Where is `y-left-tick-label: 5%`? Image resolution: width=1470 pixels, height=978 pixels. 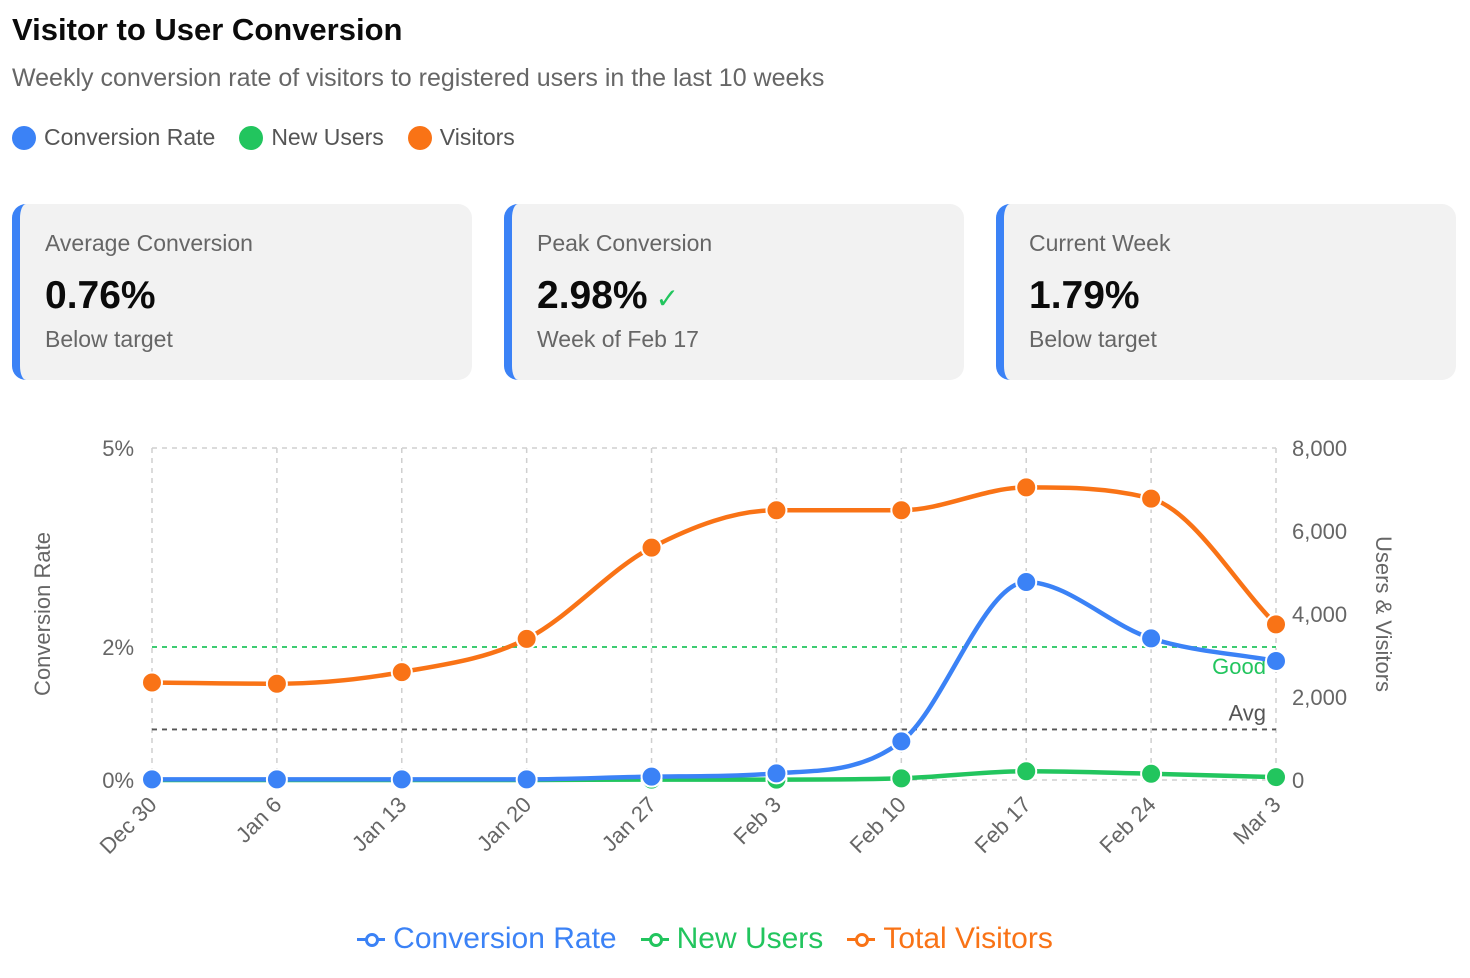 y-left-tick-label: 5% is located at coordinates (118, 448).